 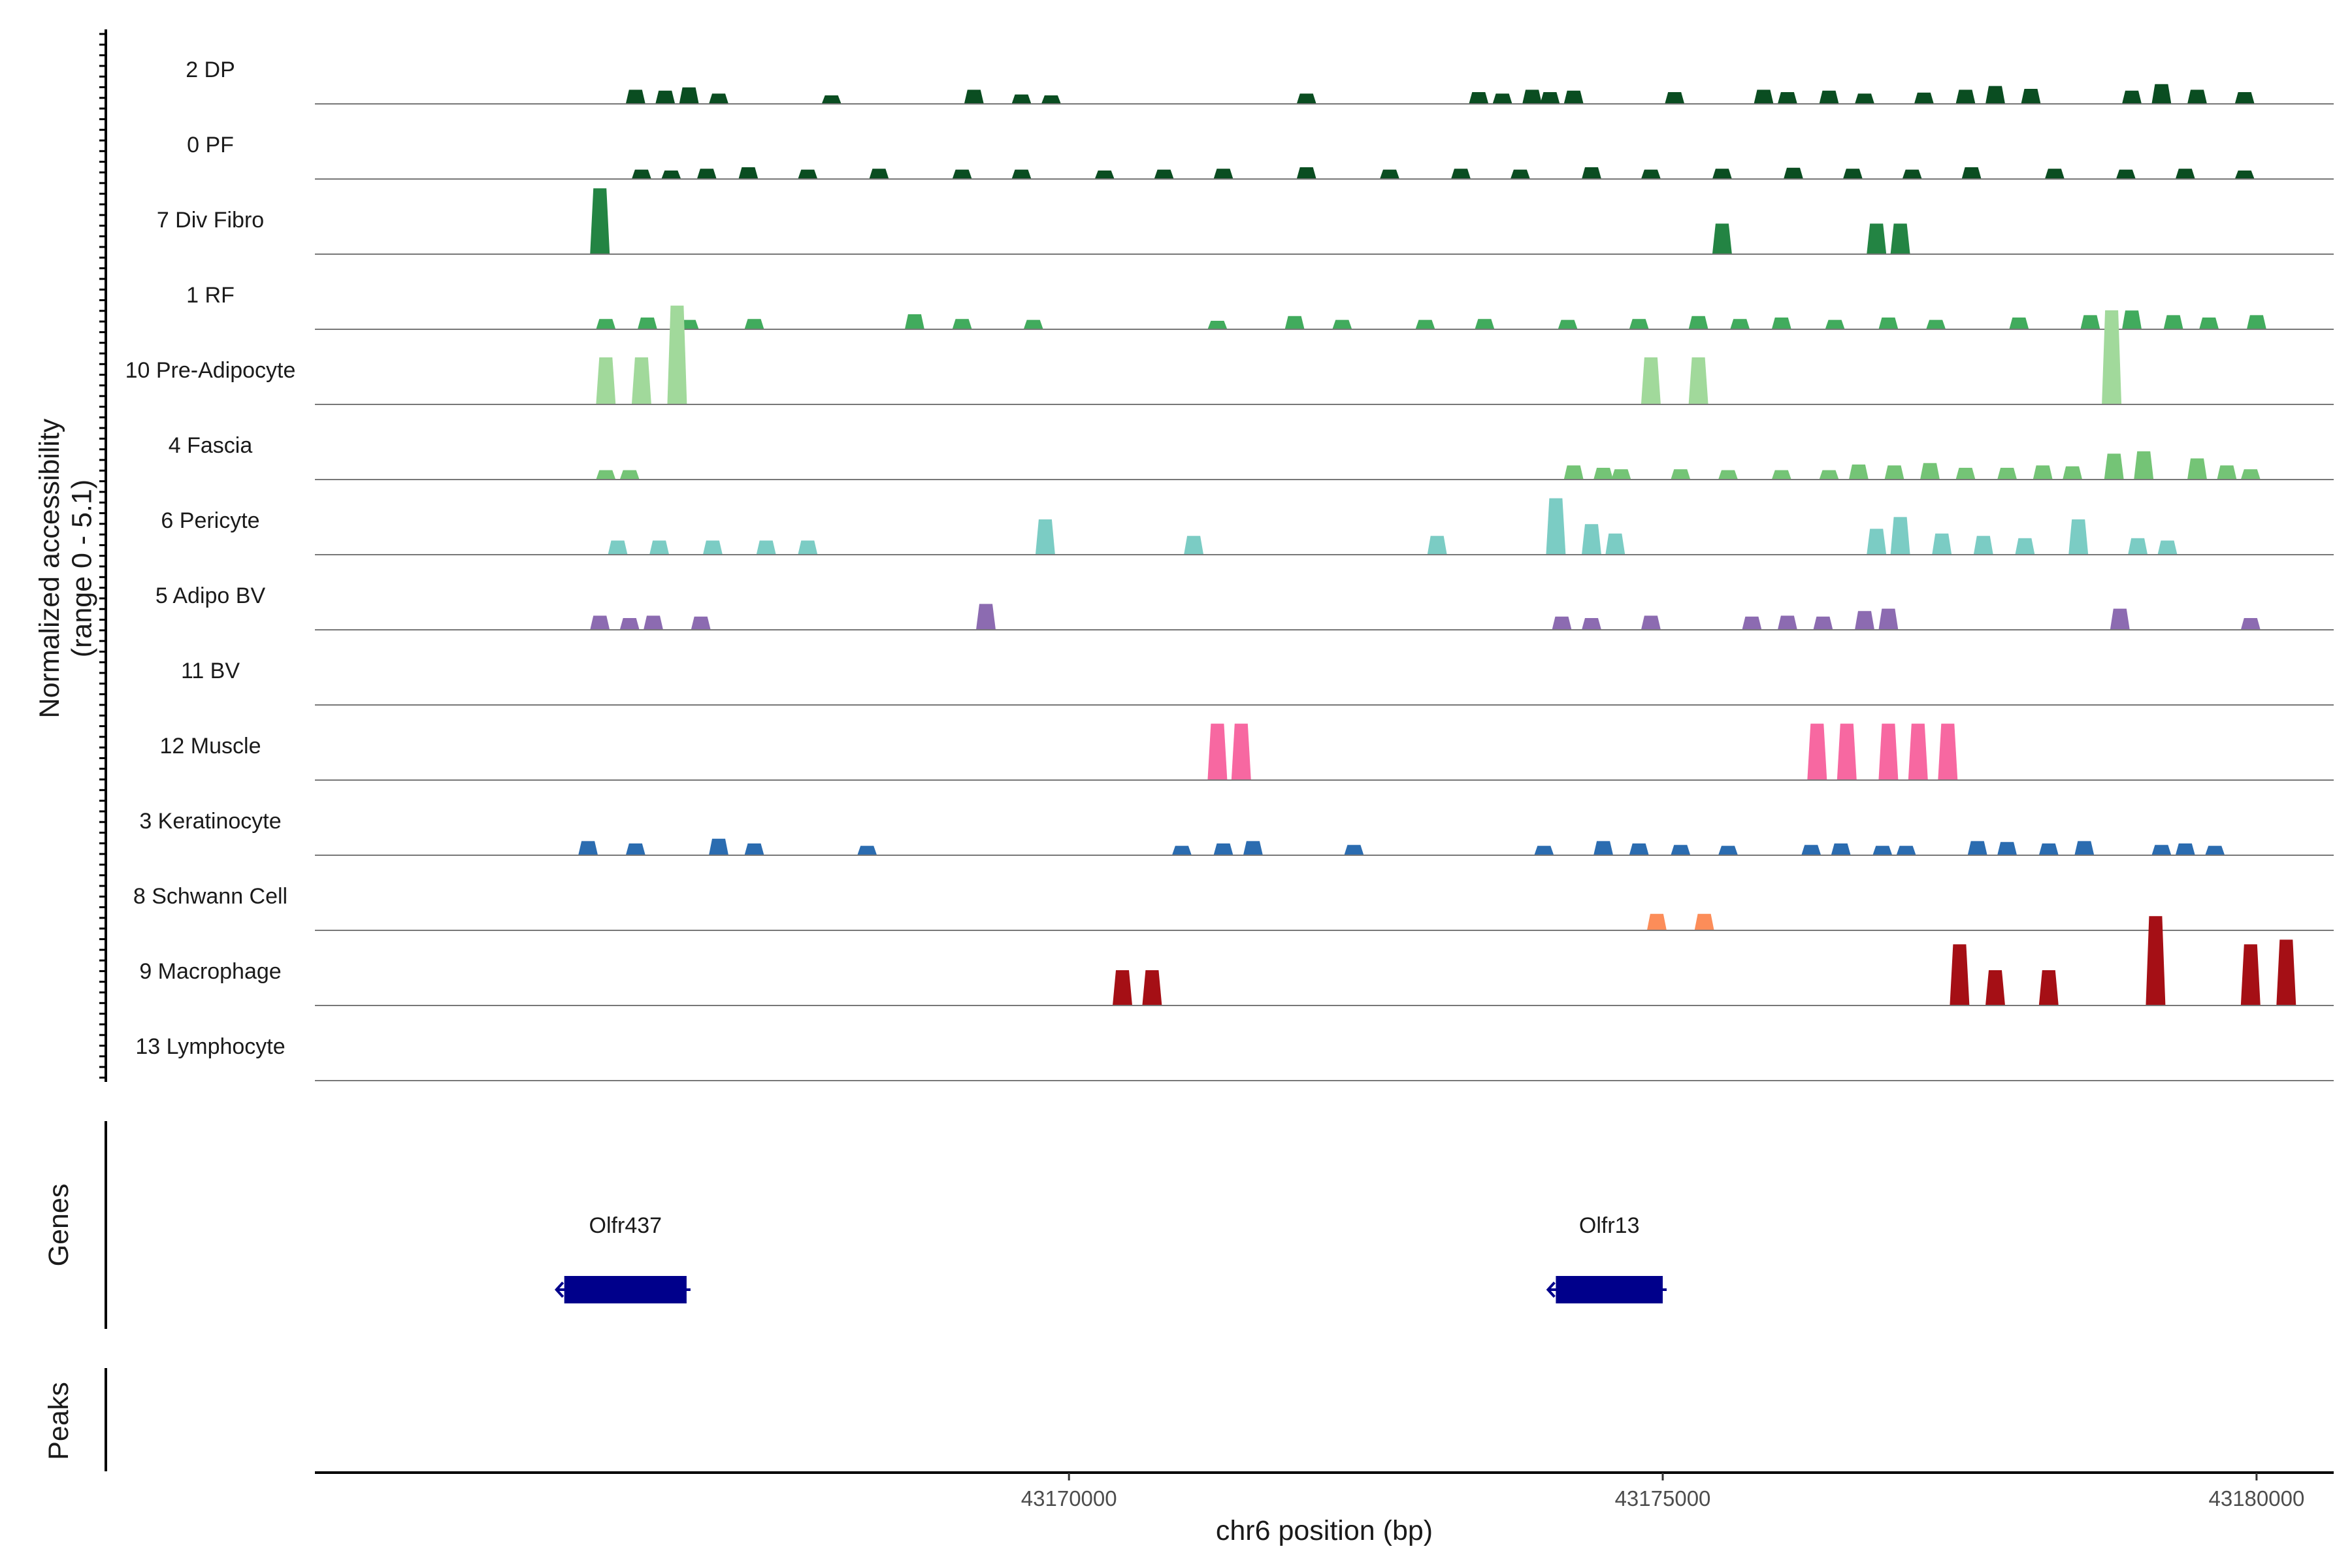 What do you see at coordinates (1069, 1498) in the screenshot?
I see `x-tick-label: 43170000` at bounding box center [1069, 1498].